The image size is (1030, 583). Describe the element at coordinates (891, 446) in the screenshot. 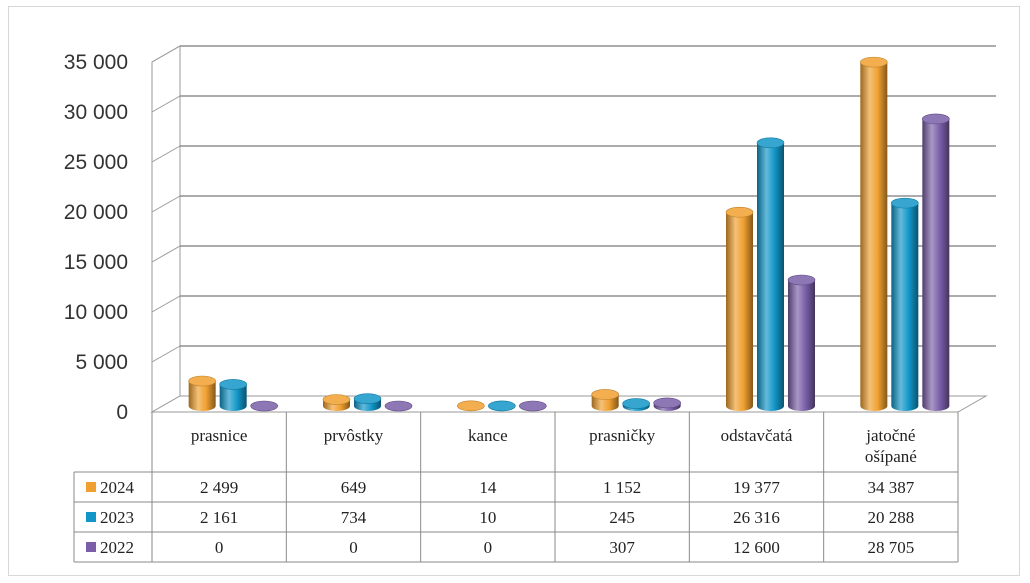

I see `category-label: jatočné ošípané` at that location.